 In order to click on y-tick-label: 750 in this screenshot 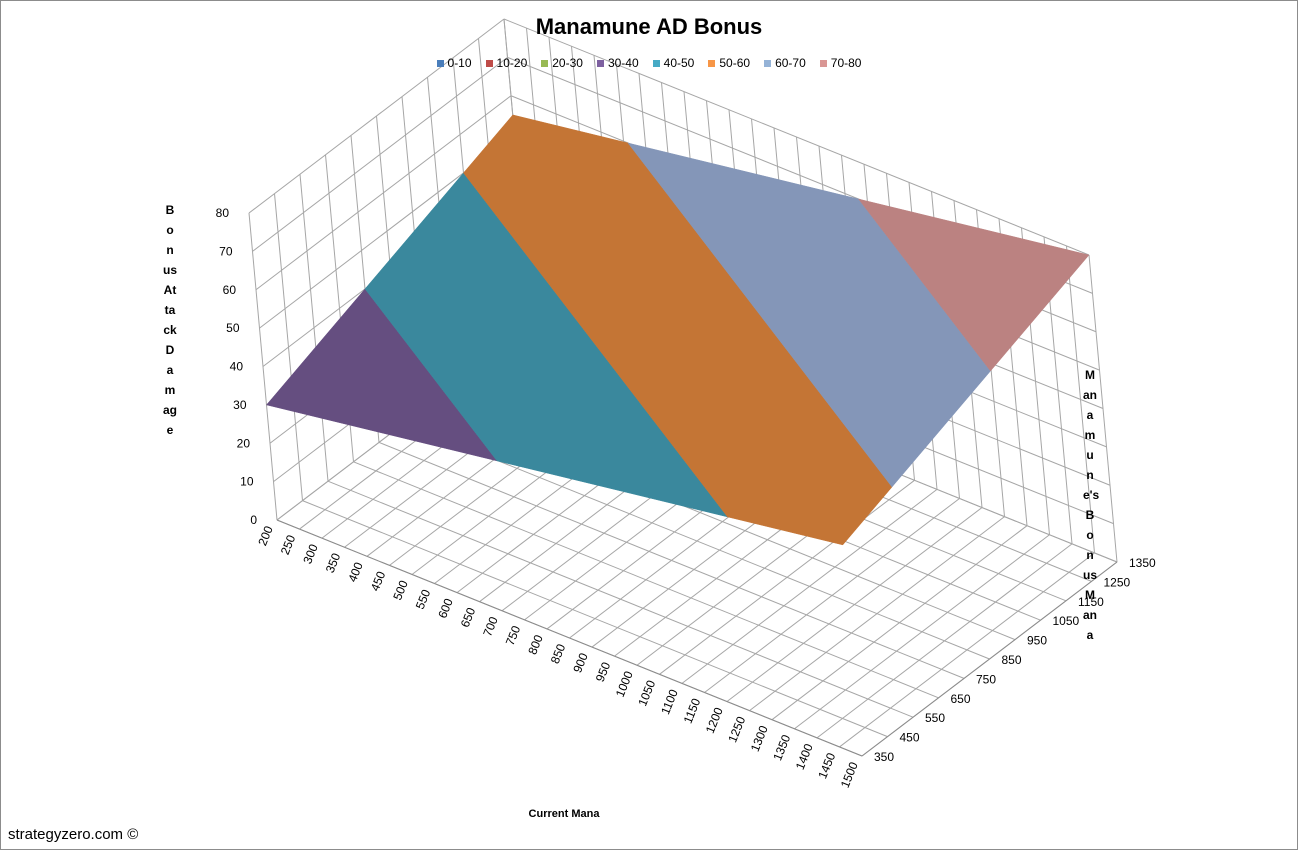, I will do `click(986, 679)`.